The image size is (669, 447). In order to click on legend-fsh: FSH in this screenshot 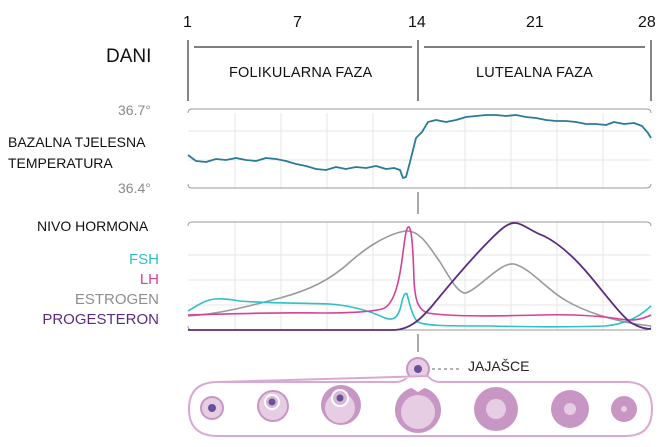, I will do `click(144, 259)`.